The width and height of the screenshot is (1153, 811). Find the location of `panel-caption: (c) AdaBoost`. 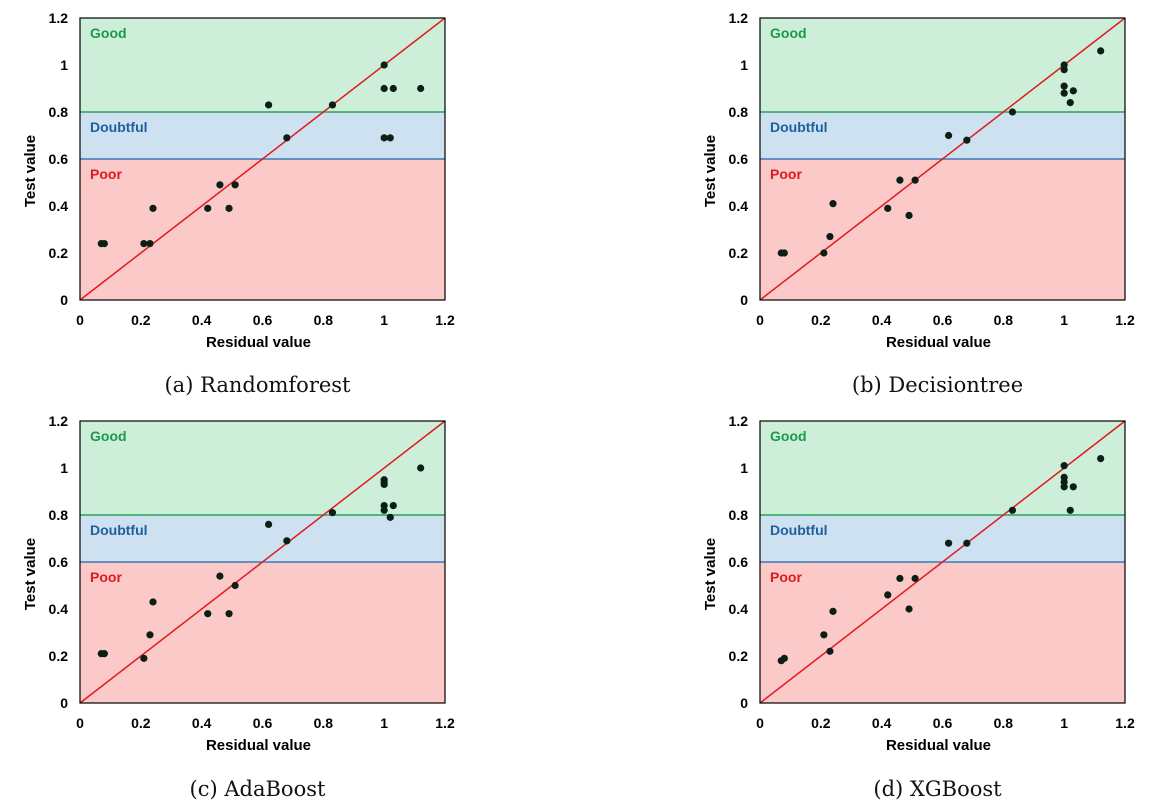

panel-caption: (c) AdaBoost is located at coordinates (258, 789).